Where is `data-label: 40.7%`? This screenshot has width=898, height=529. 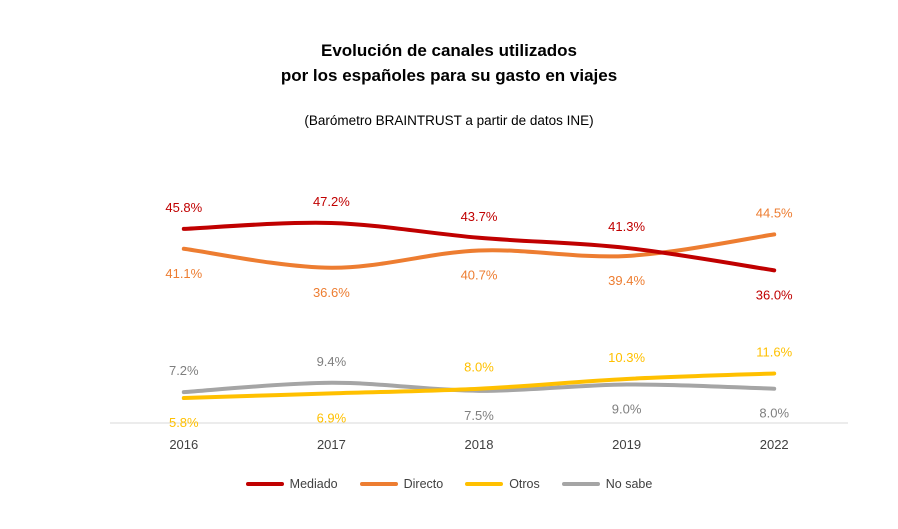
data-label: 40.7% is located at coordinates (479, 274).